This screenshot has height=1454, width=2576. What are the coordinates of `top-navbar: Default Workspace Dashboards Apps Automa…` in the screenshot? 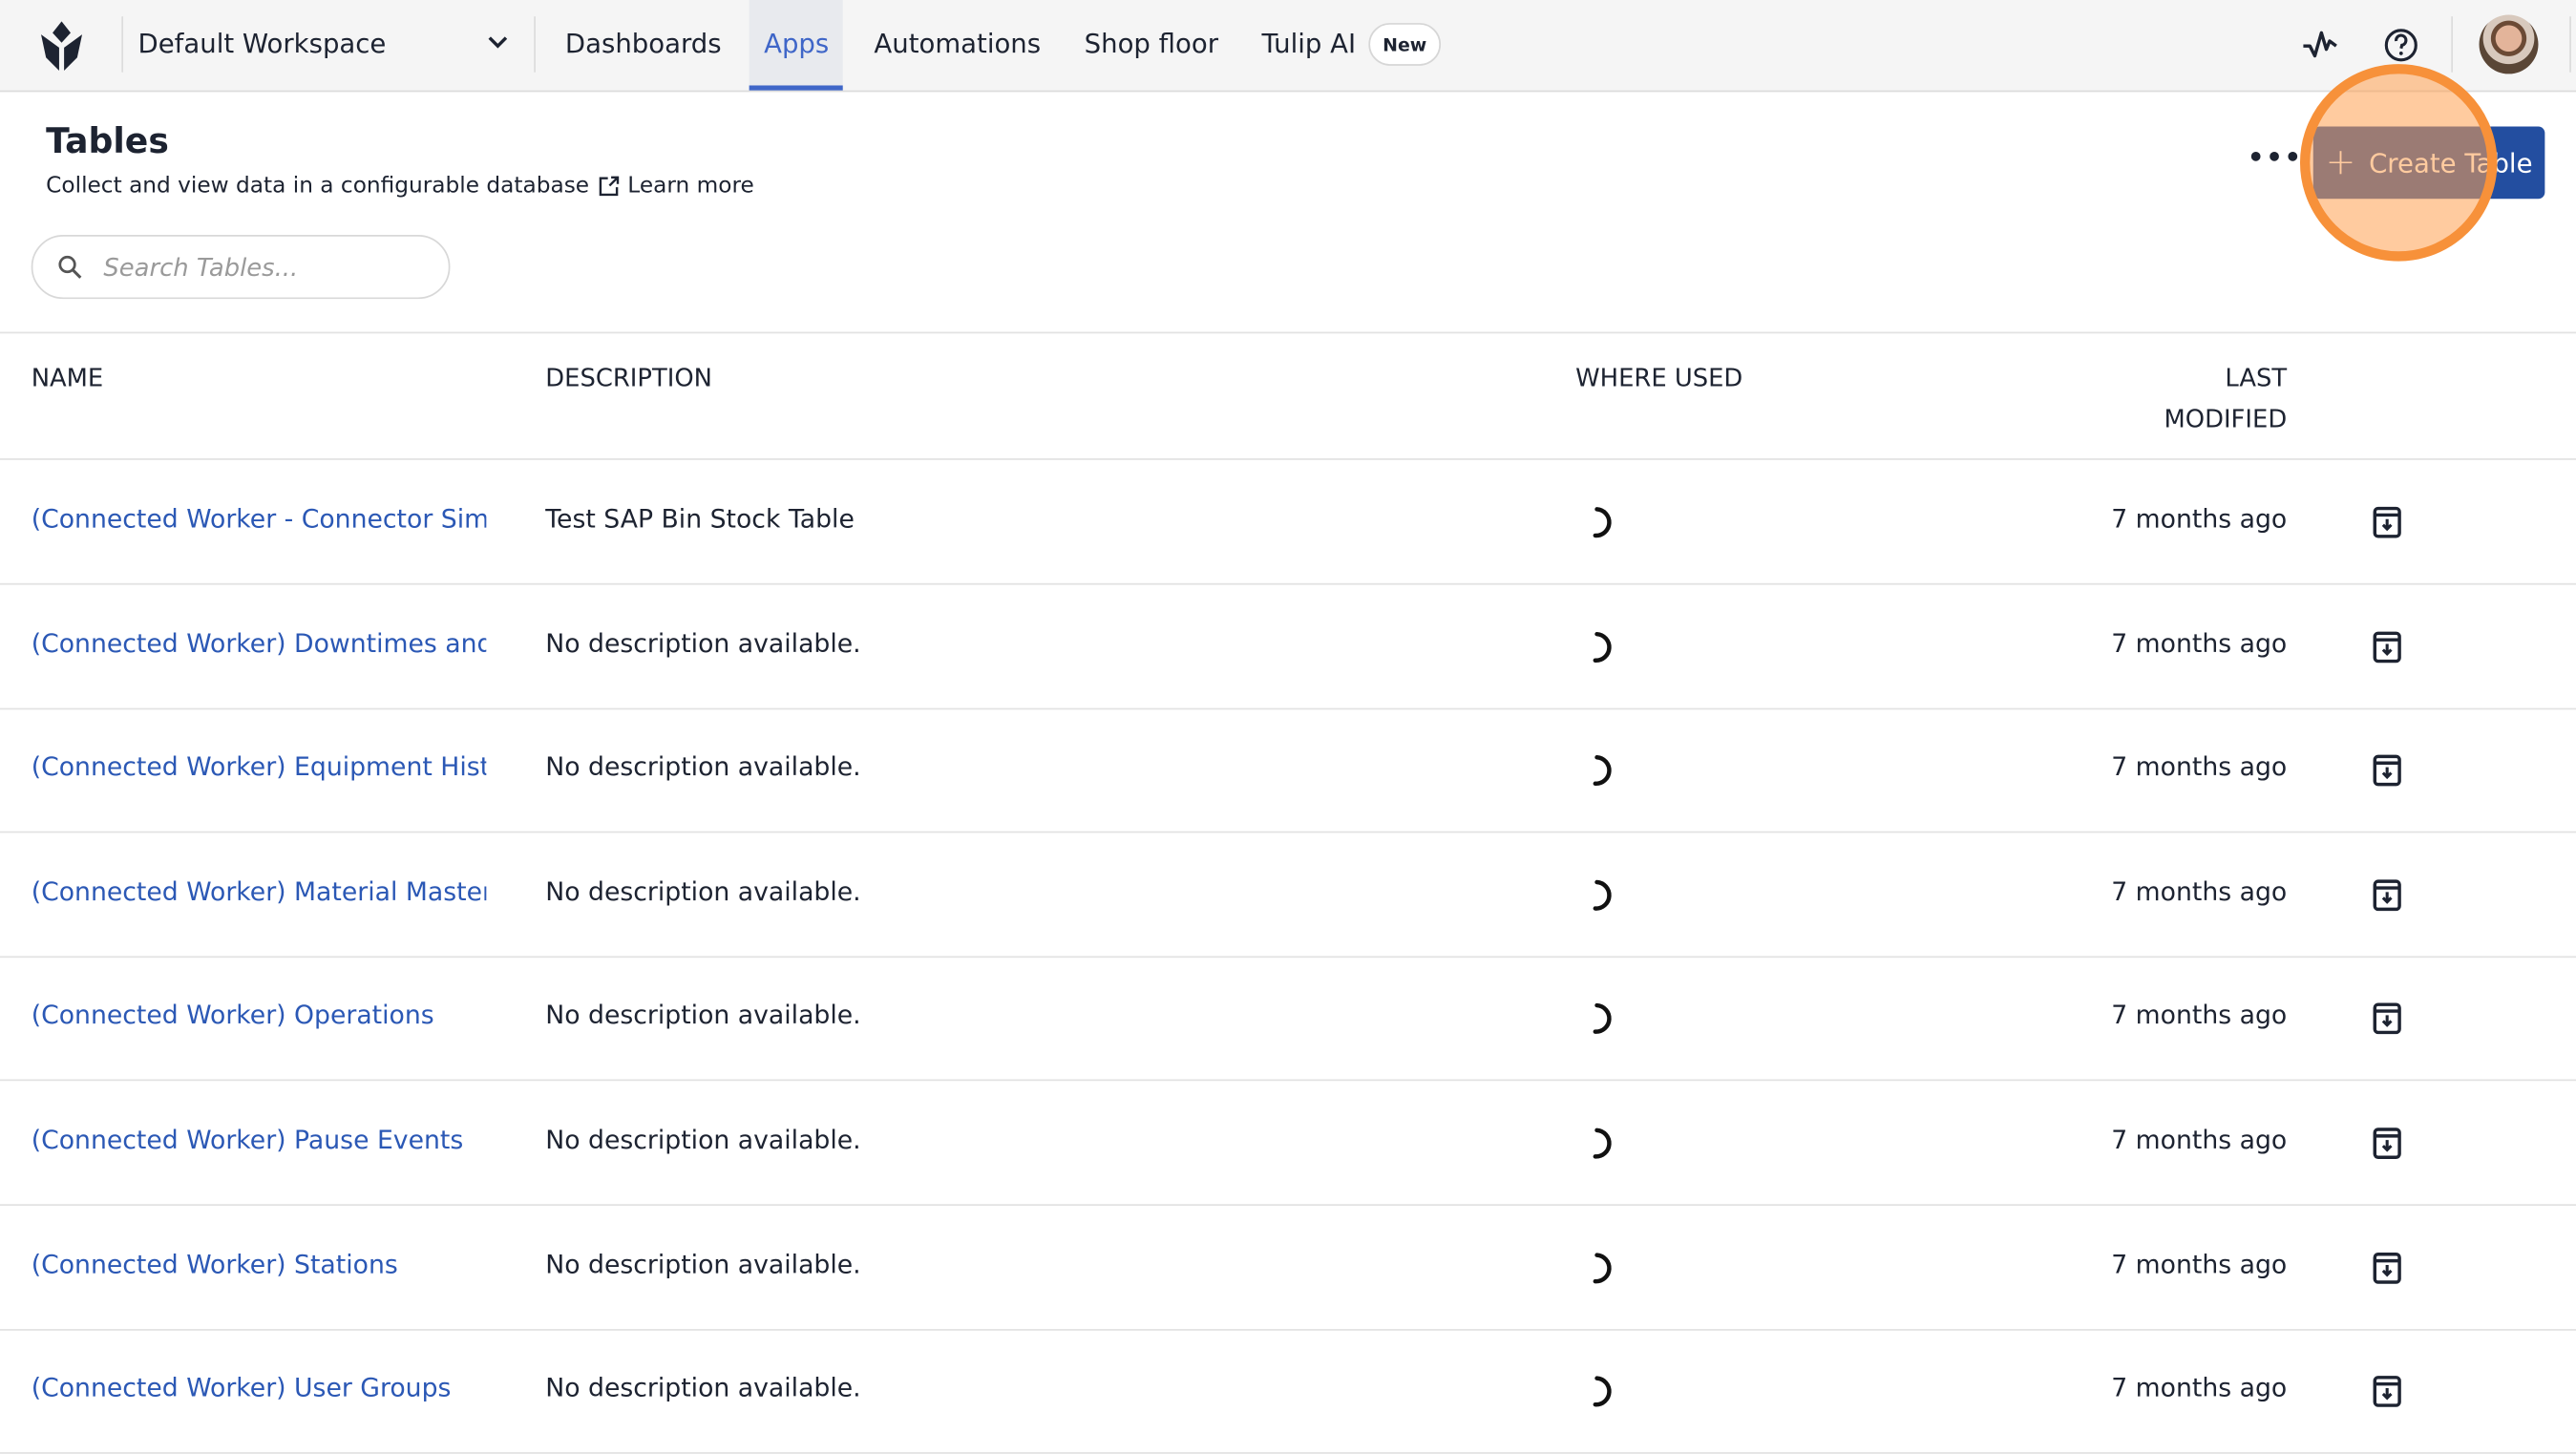 It's located at (1288, 46).